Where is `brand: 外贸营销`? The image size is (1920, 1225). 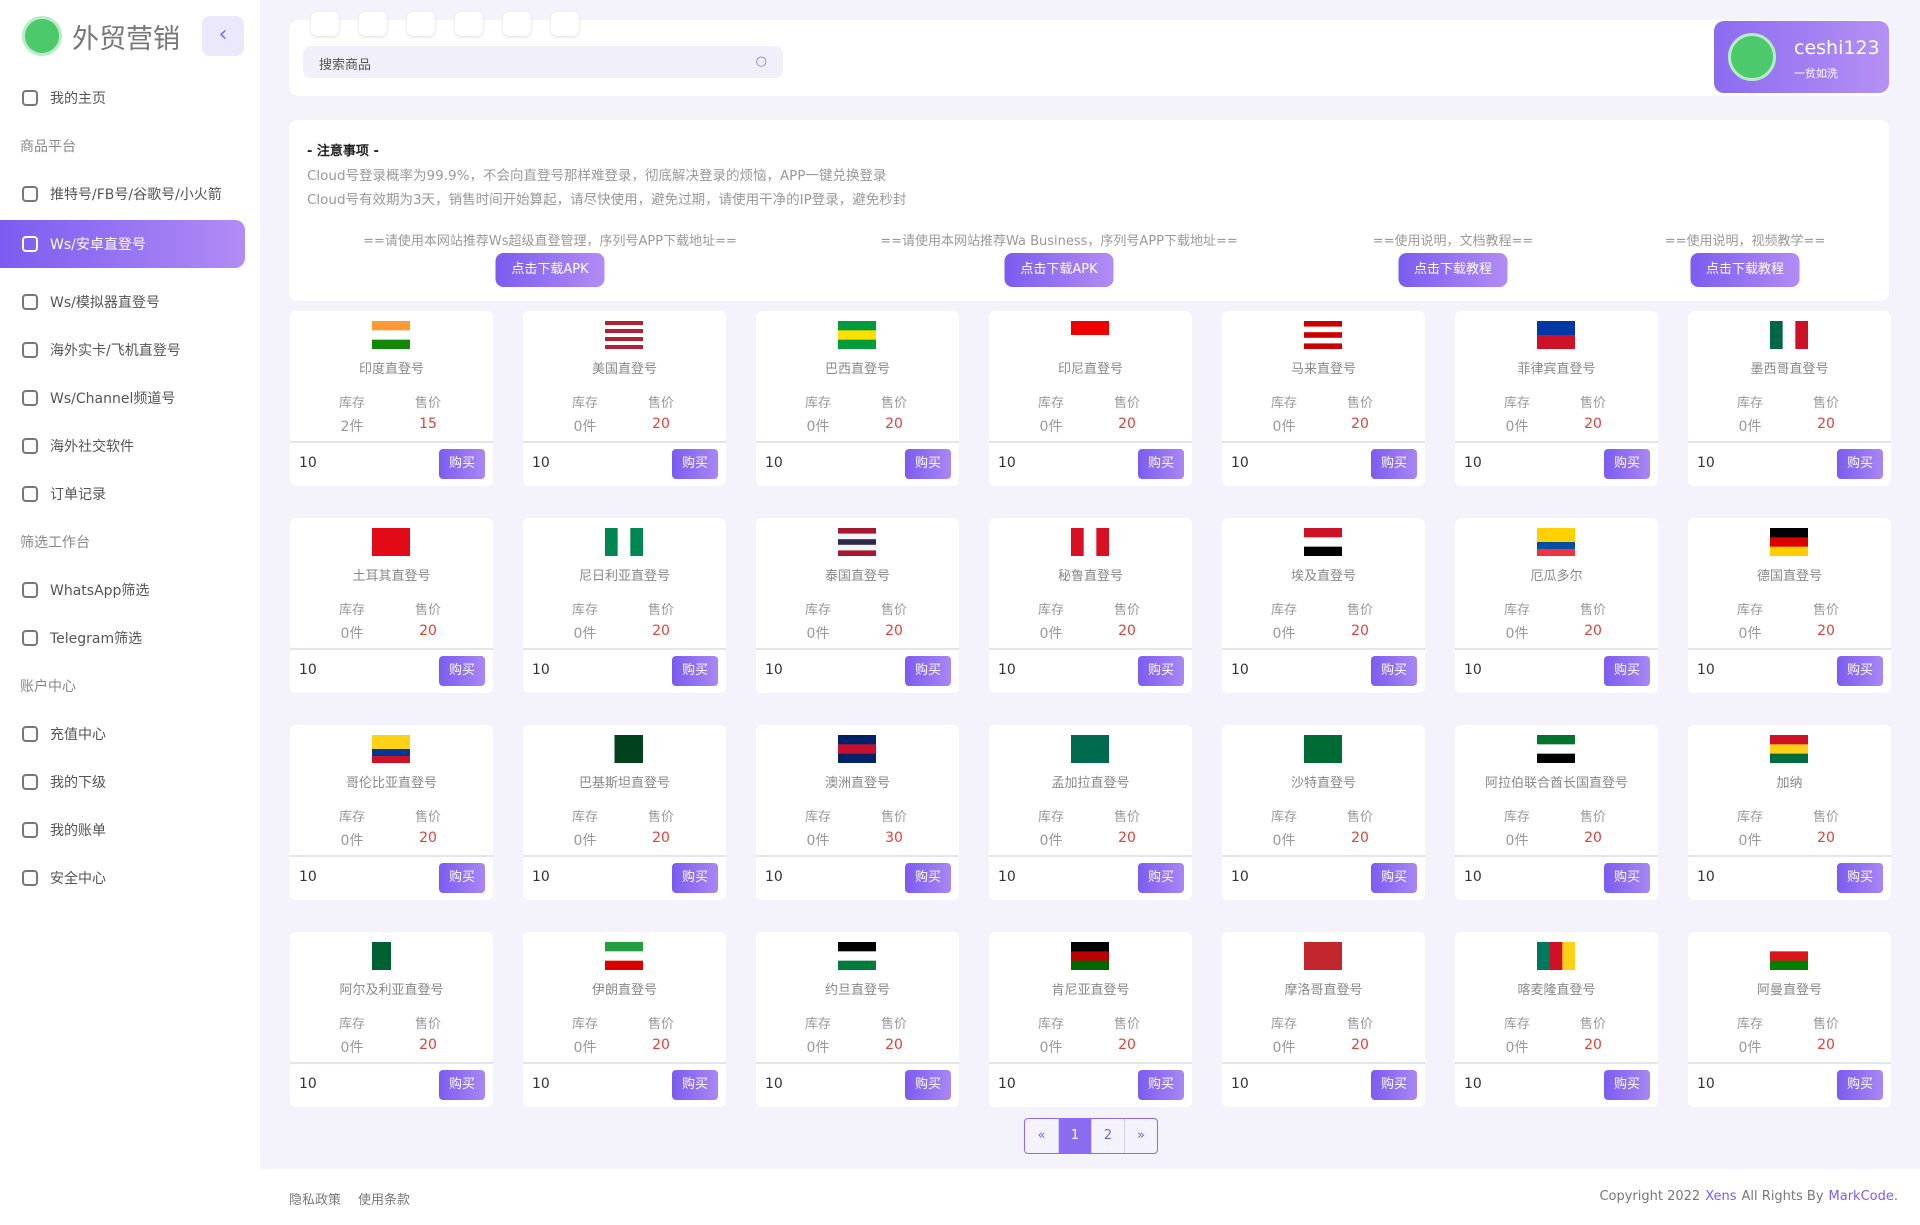 brand: 外贸营销 is located at coordinates (101, 36).